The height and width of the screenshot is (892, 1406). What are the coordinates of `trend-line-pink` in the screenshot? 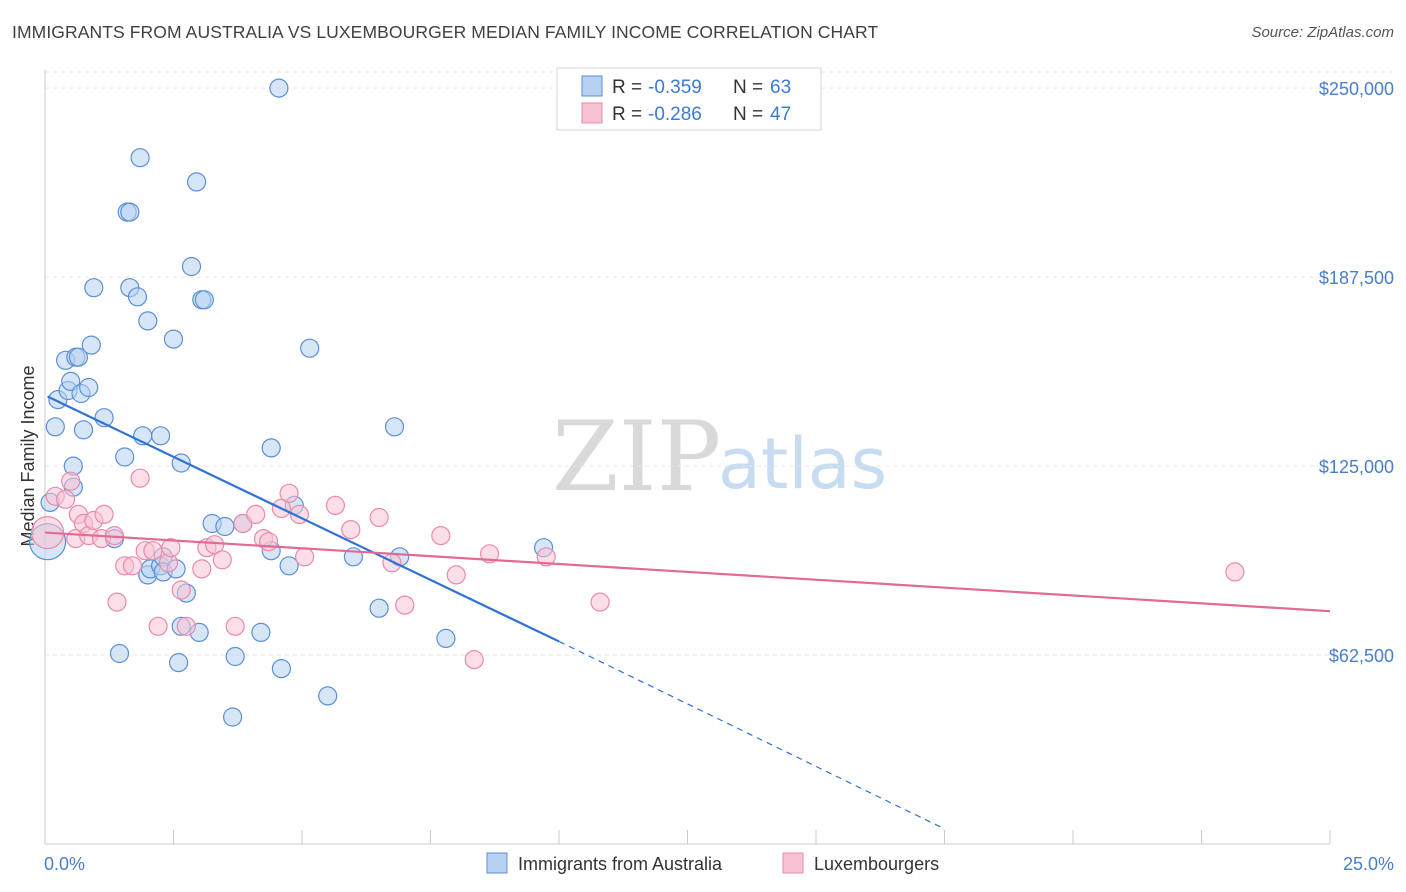 It's located at (687, 572).